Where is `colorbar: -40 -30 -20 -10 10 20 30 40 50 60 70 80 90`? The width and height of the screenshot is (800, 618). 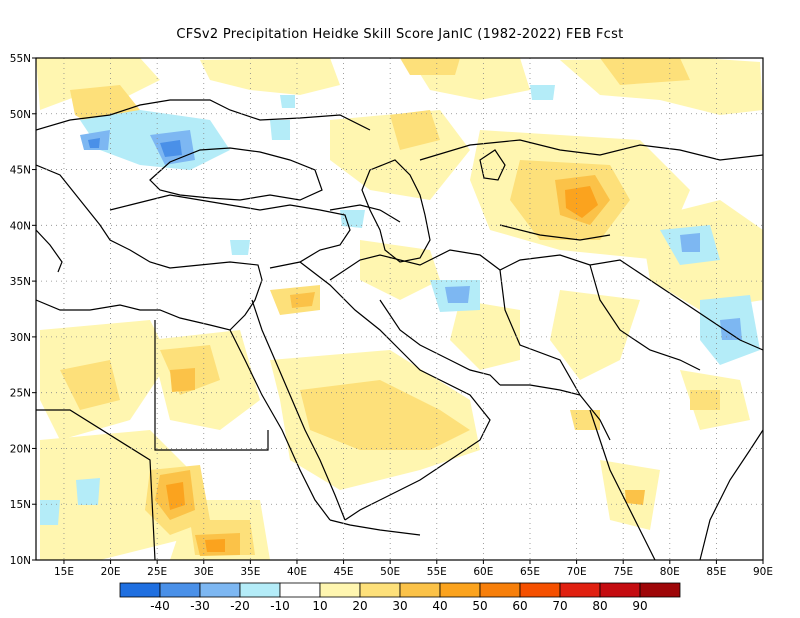
colorbar: -40 -30 -20 -10 10 20 30 40 50 60 70 80 90 is located at coordinates (400, 597).